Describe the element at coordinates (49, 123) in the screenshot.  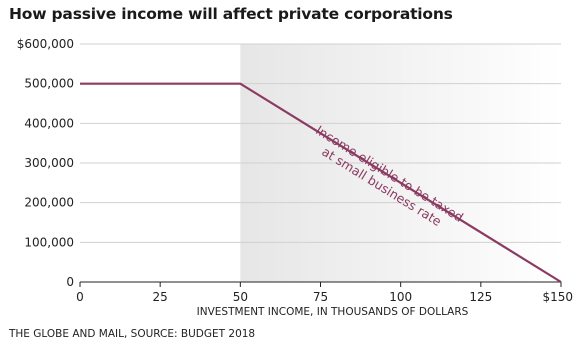
I see `y-tick-label: 400,000` at that location.